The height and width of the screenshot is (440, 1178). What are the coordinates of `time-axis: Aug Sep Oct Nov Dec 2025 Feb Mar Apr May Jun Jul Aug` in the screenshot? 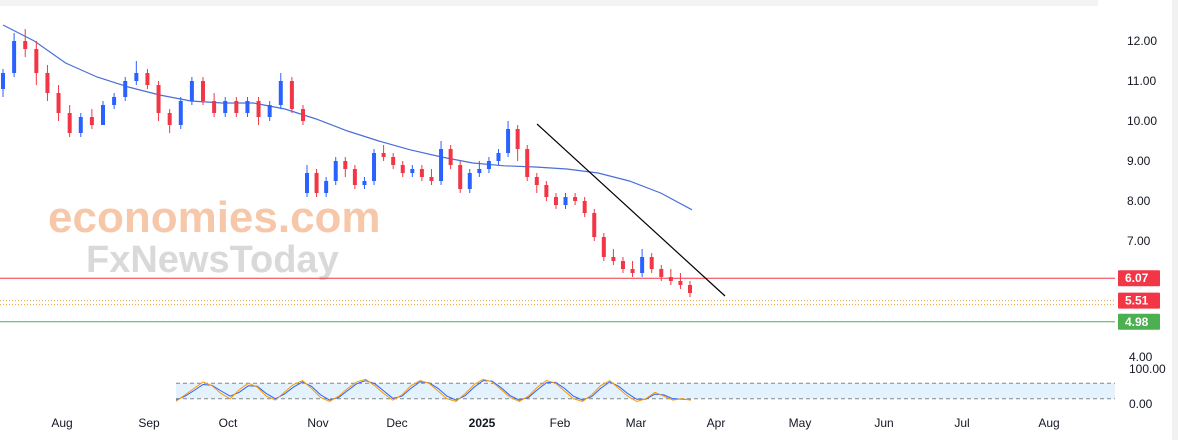 It's located at (555, 423).